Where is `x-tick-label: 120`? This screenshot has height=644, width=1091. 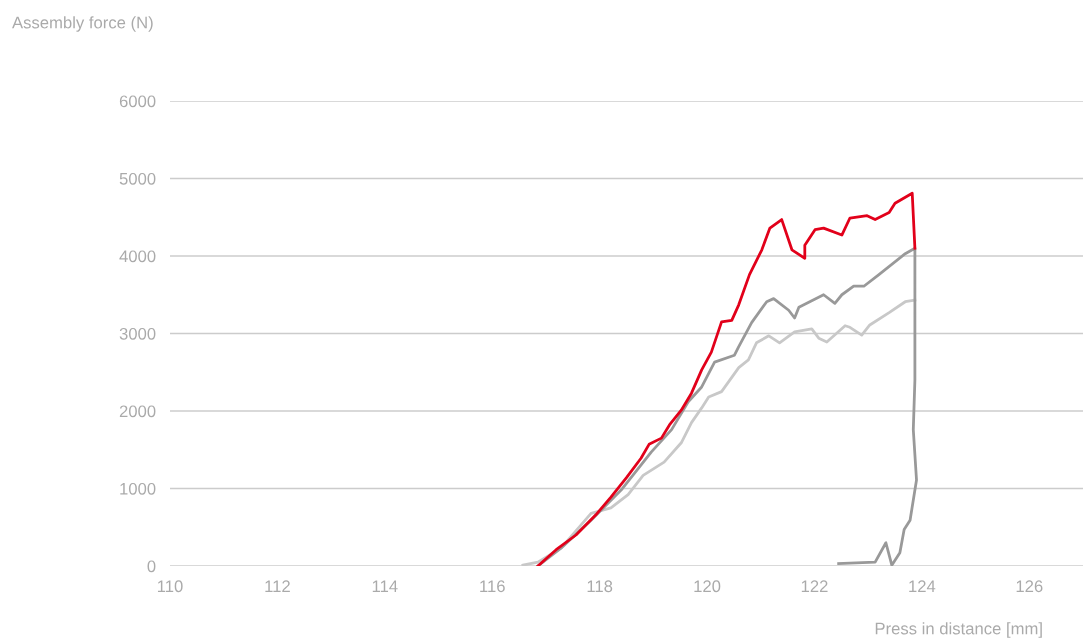
x-tick-label: 120 is located at coordinates (707, 586).